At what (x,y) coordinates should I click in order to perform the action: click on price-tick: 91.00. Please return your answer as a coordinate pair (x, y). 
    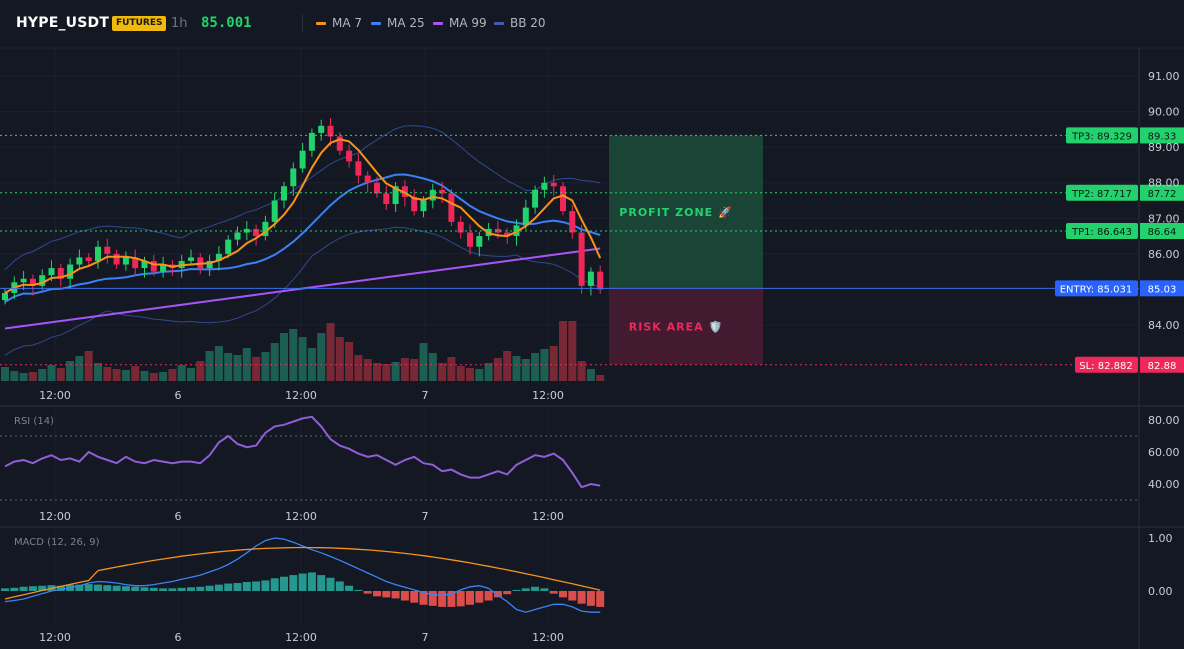
    Looking at the image, I should click on (1164, 76).